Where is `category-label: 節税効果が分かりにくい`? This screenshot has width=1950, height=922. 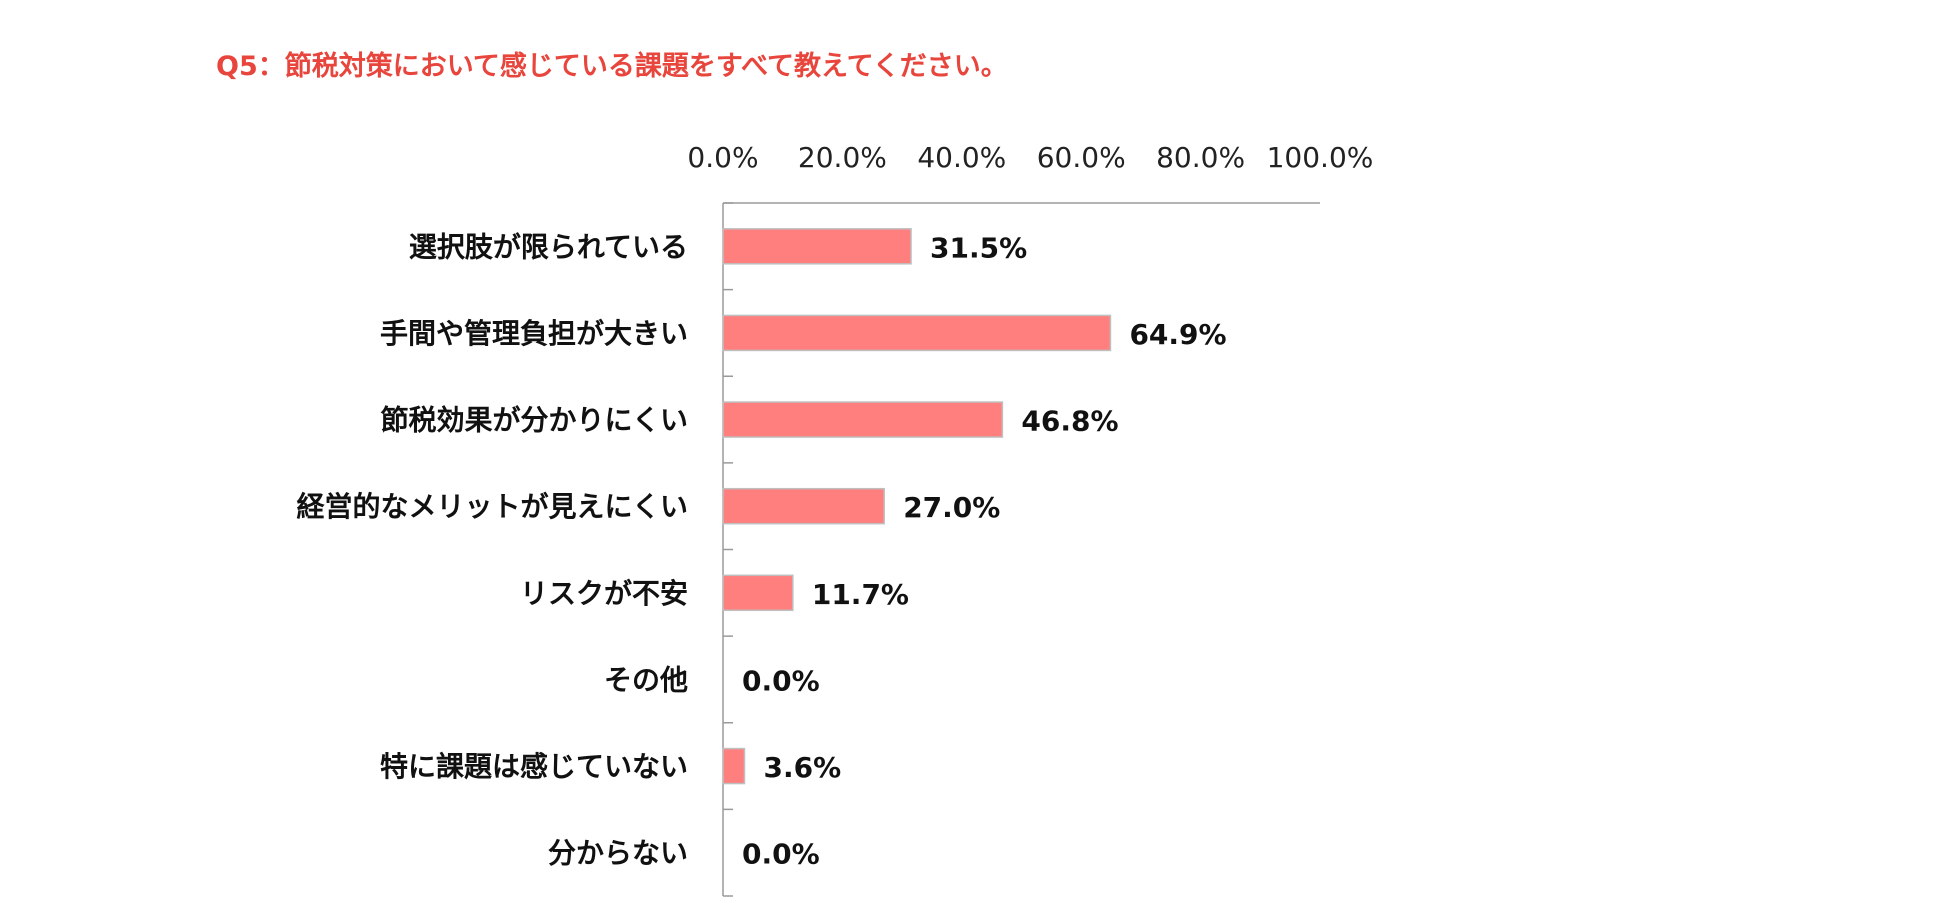
category-label: 節税効果が分かりにくい is located at coordinates (534, 420).